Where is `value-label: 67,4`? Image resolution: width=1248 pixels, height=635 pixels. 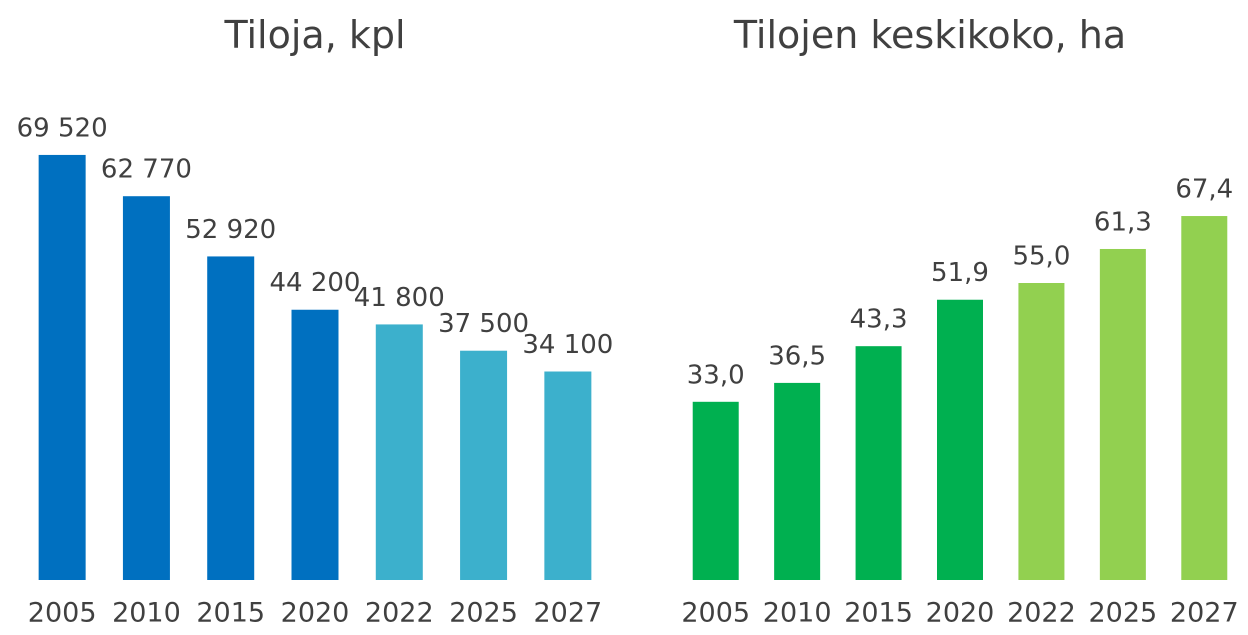
value-label: 67,4 is located at coordinates (1204, 190).